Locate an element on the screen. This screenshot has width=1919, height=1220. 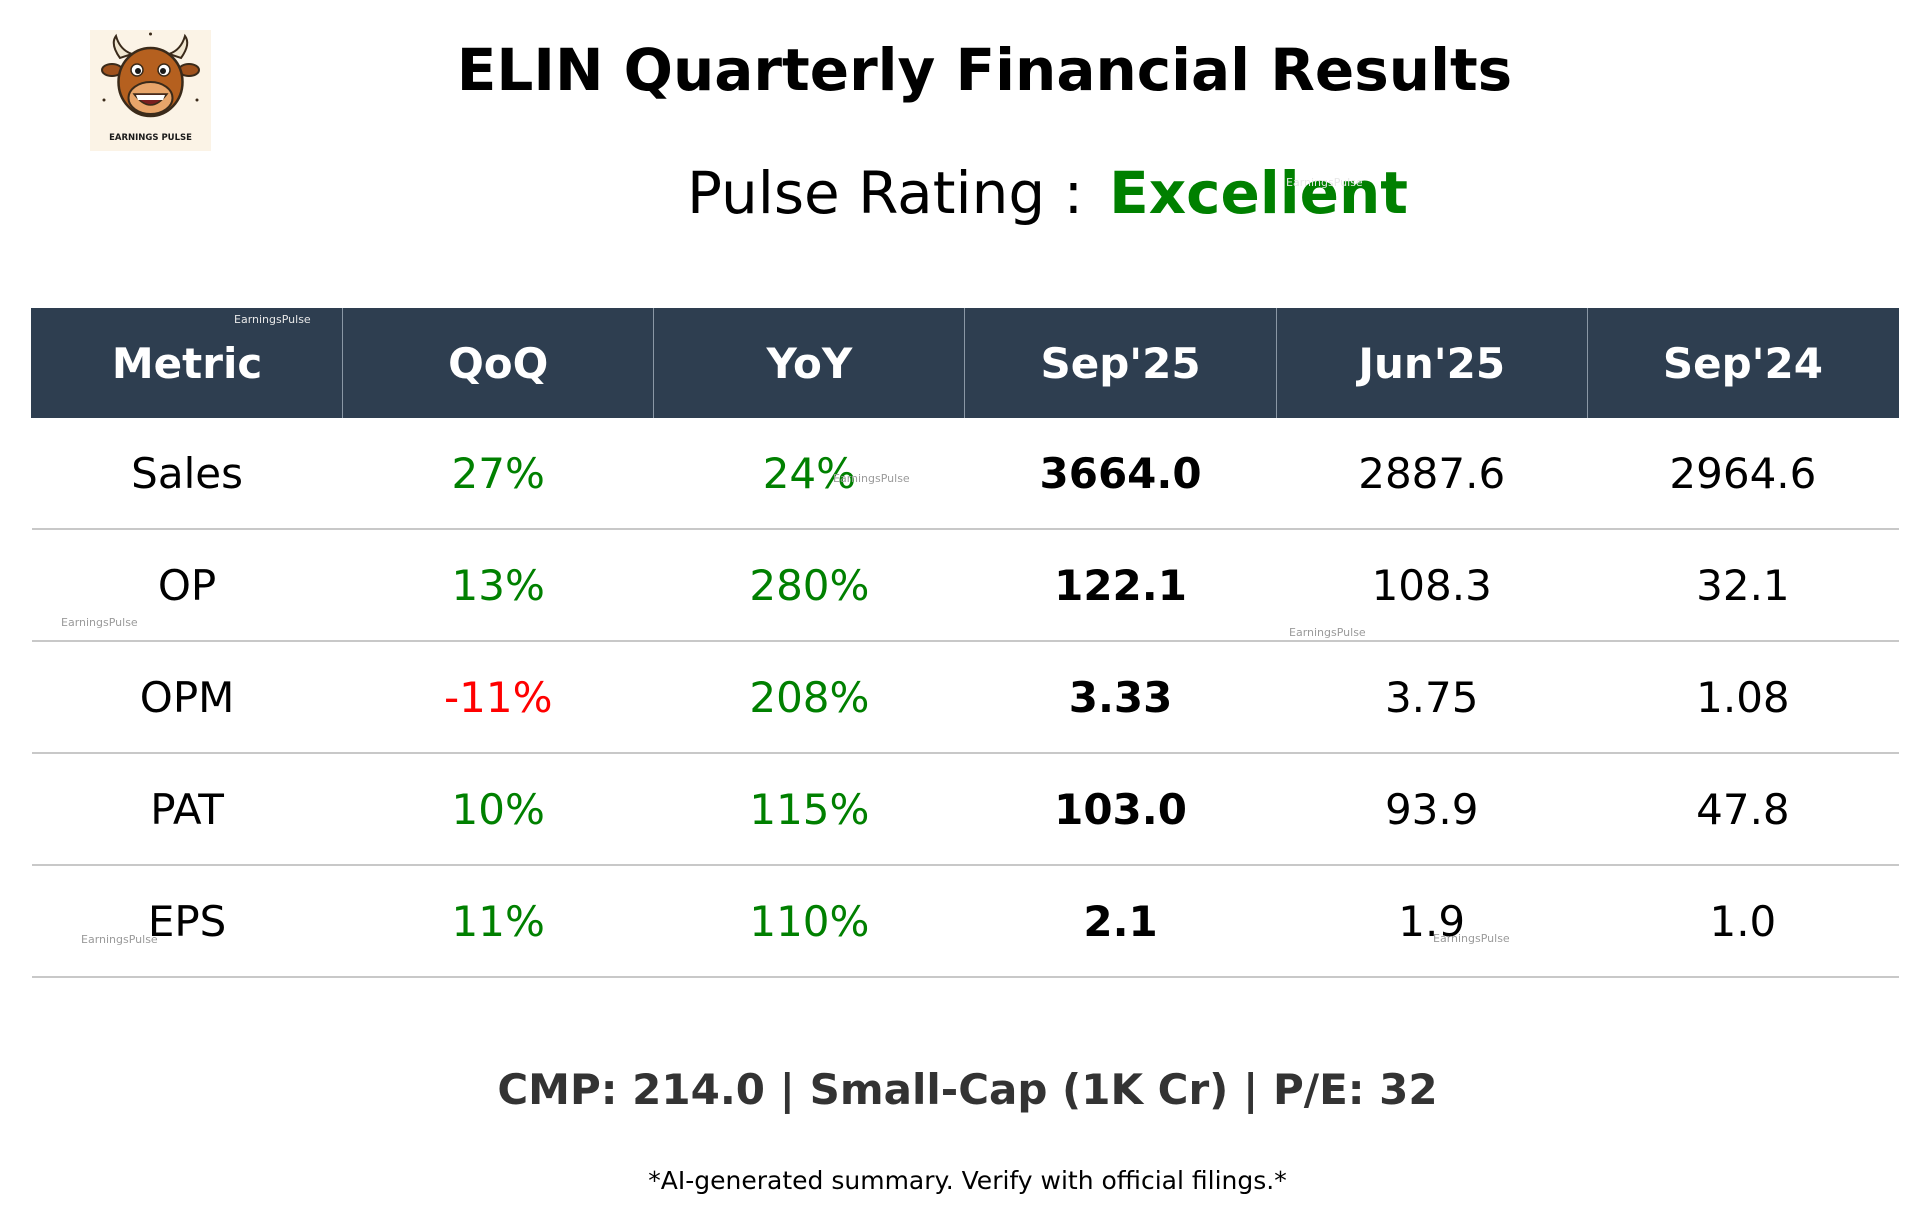
metric-cell: EPS is located at coordinates (187, 921).